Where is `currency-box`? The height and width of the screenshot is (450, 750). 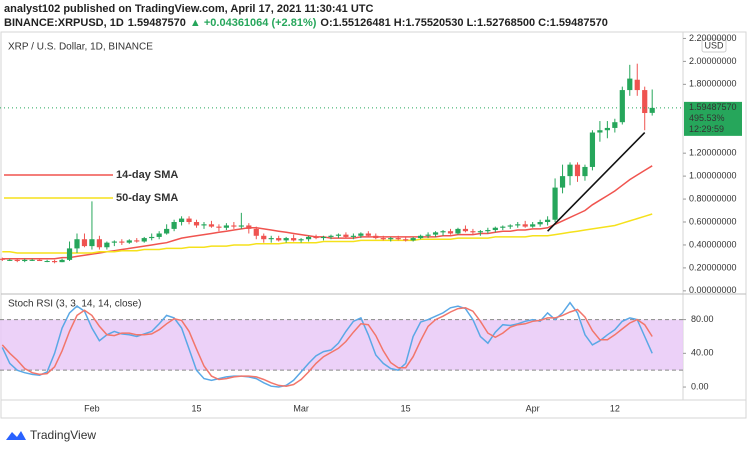
currency-box is located at coordinates (714, 45).